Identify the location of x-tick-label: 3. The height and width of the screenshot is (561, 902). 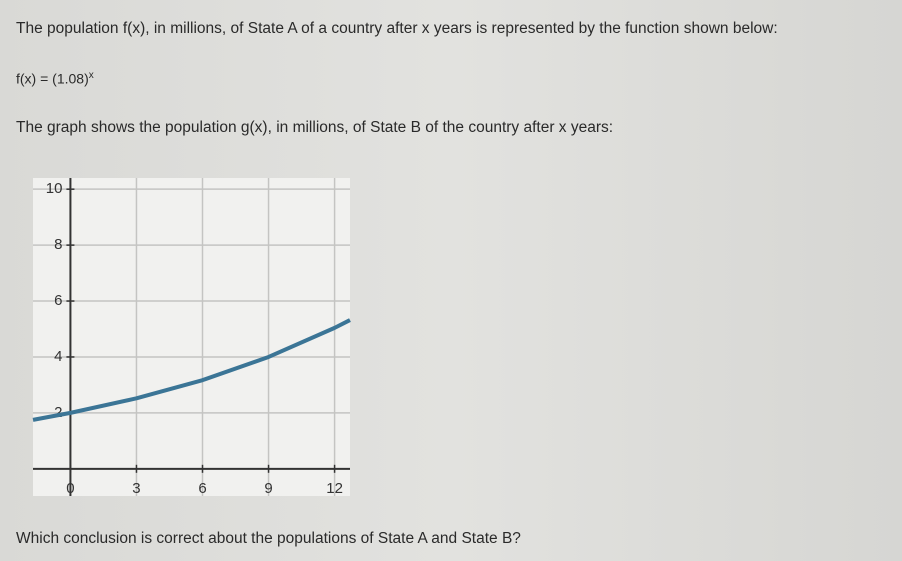
(136, 488).